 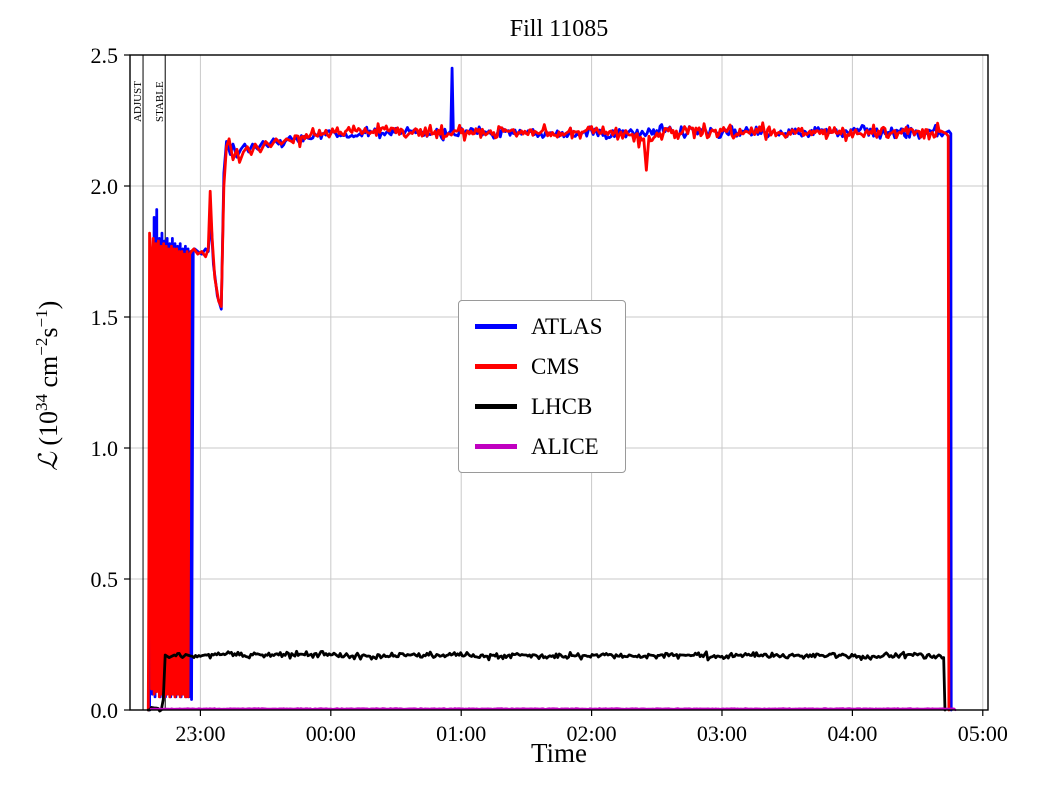 I want to click on x-tick-label: 00:00, so click(x=331, y=733).